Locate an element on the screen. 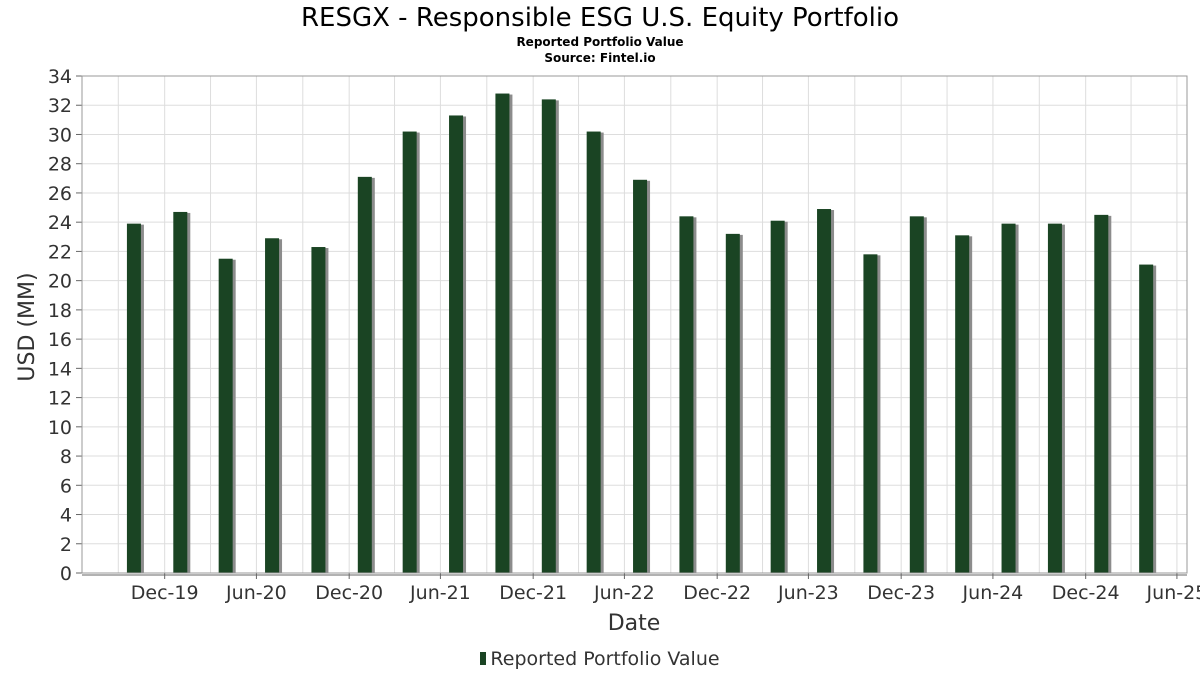 This screenshot has height=675, width=1200. x-tick-label: Jun-24 is located at coordinates (993, 593).